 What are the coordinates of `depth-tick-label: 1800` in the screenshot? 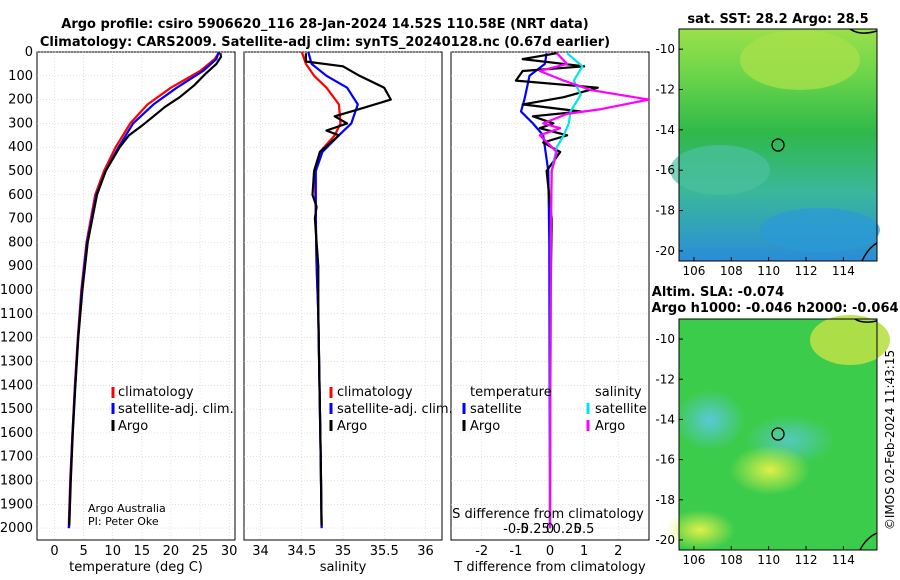 It's located at (16, 480).